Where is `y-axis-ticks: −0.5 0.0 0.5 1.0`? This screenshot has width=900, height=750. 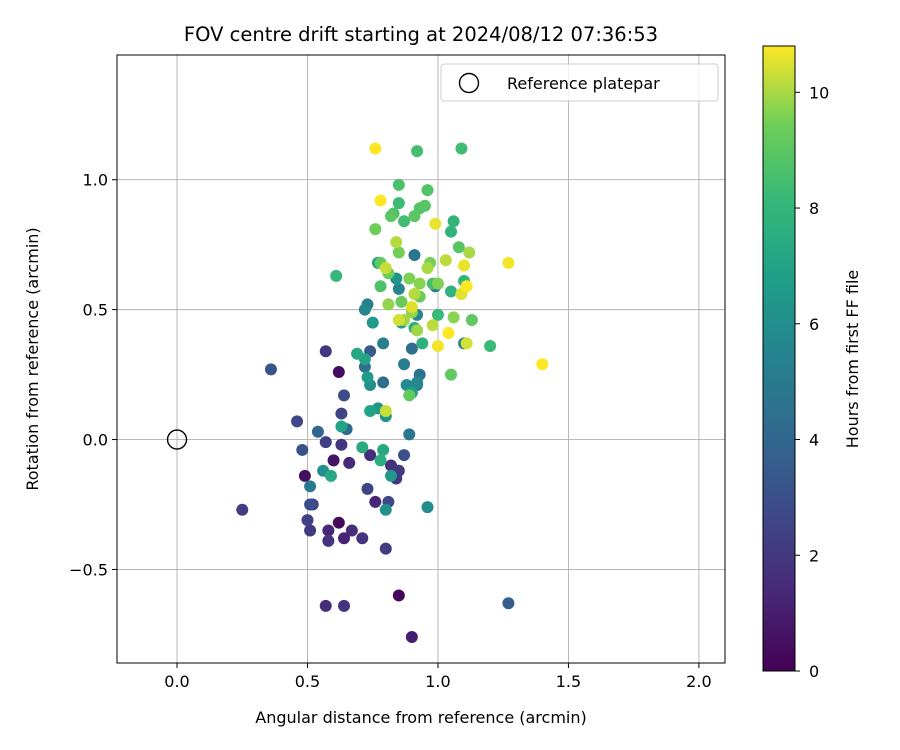
y-axis-ticks: −0.5 0.0 0.5 1.0 is located at coordinates (93, 375).